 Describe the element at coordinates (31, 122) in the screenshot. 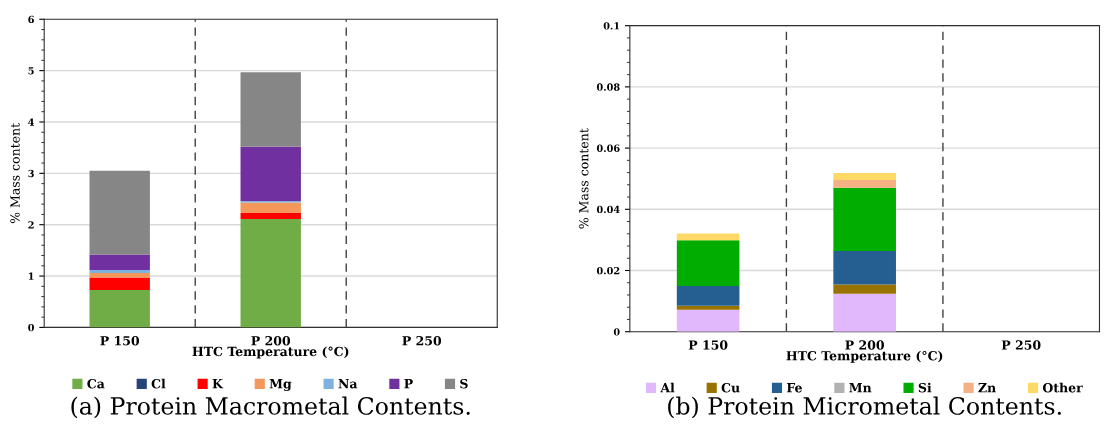

I see `y-tick-label: 4` at that location.